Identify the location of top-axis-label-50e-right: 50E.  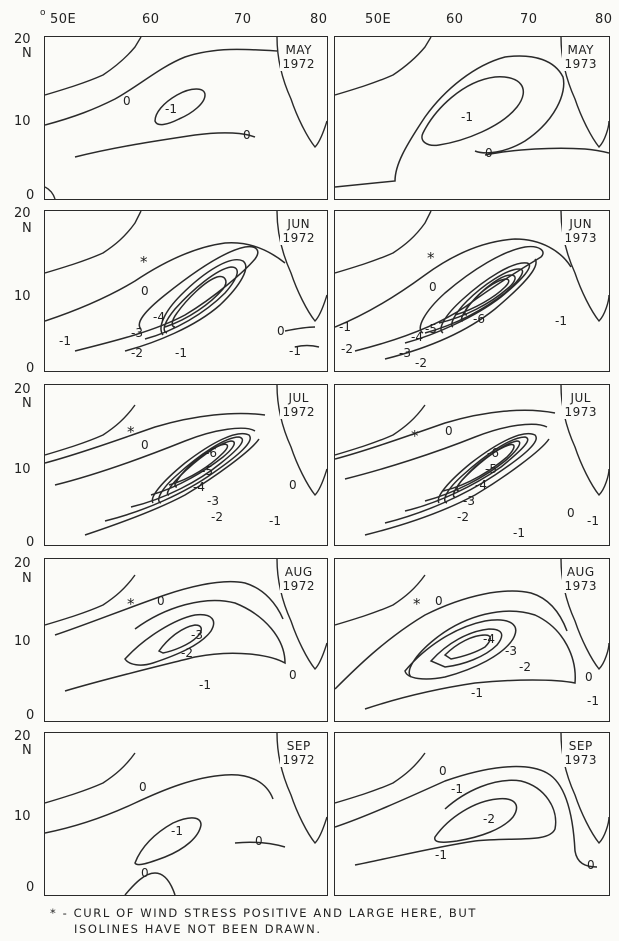
(378, 19).